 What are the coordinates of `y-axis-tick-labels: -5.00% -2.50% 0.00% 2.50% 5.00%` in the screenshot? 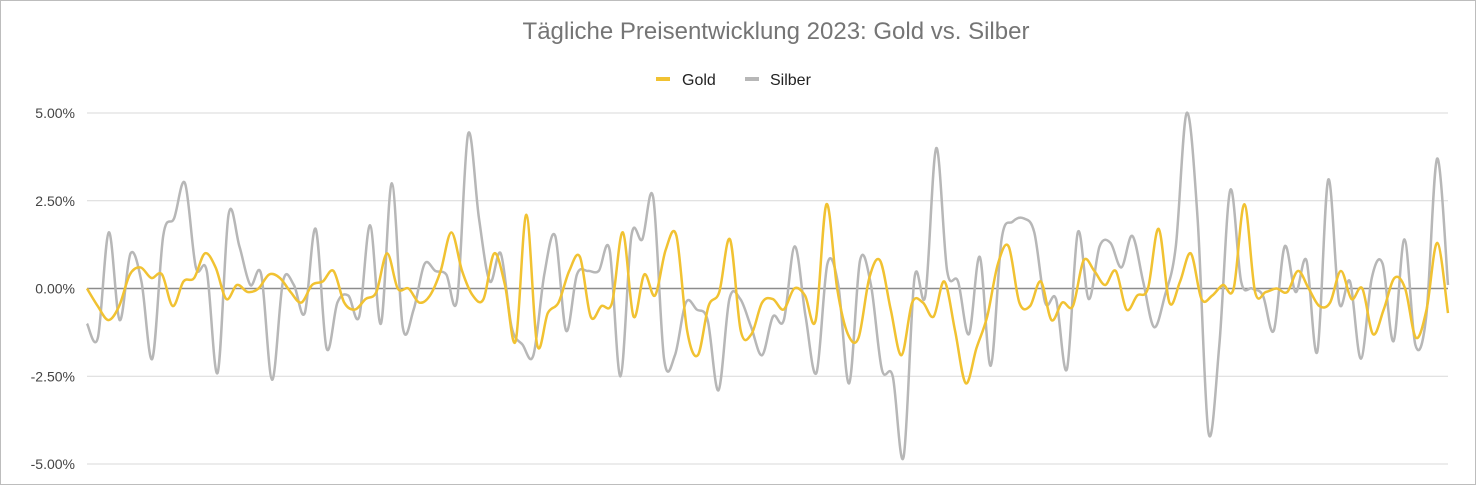 It's located at (53, 288).